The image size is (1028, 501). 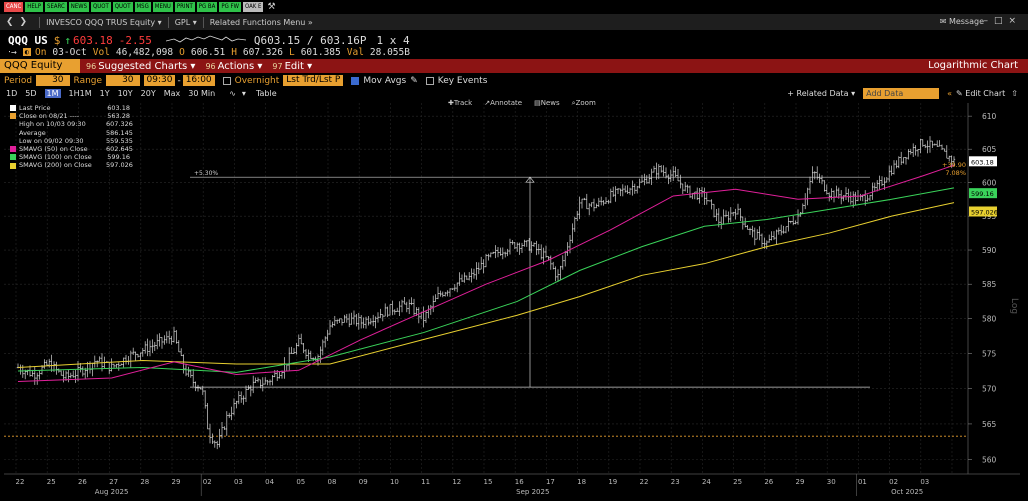 I want to click on legend-row: High on 10/03 09:30 607.326, so click(x=71, y=124).